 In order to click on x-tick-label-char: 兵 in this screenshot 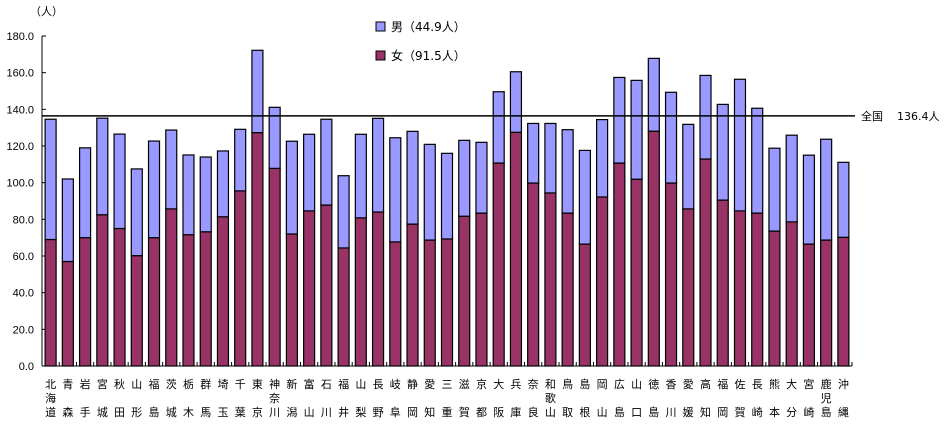, I will do `click(515, 384)`.